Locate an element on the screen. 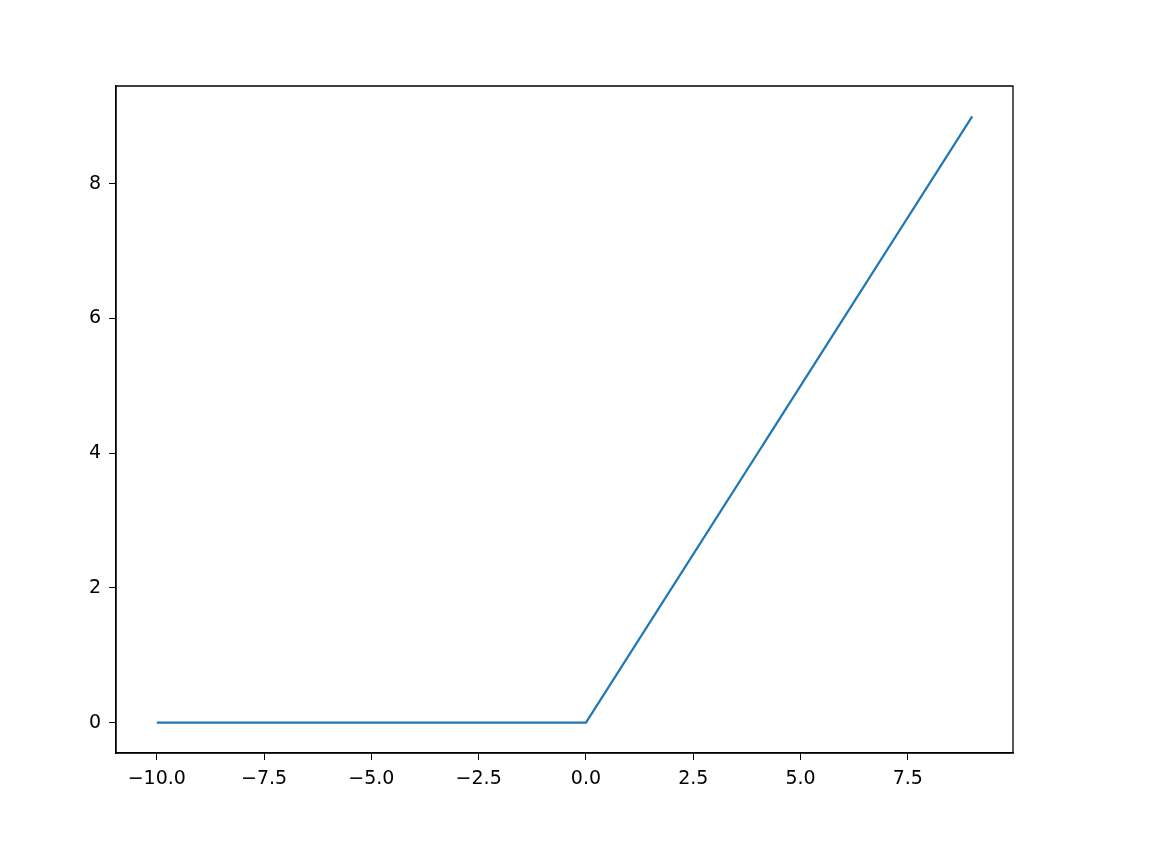 This screenshot has width=1159, height=863. y-tick-label: 8 is located at coordinates (94, 181).